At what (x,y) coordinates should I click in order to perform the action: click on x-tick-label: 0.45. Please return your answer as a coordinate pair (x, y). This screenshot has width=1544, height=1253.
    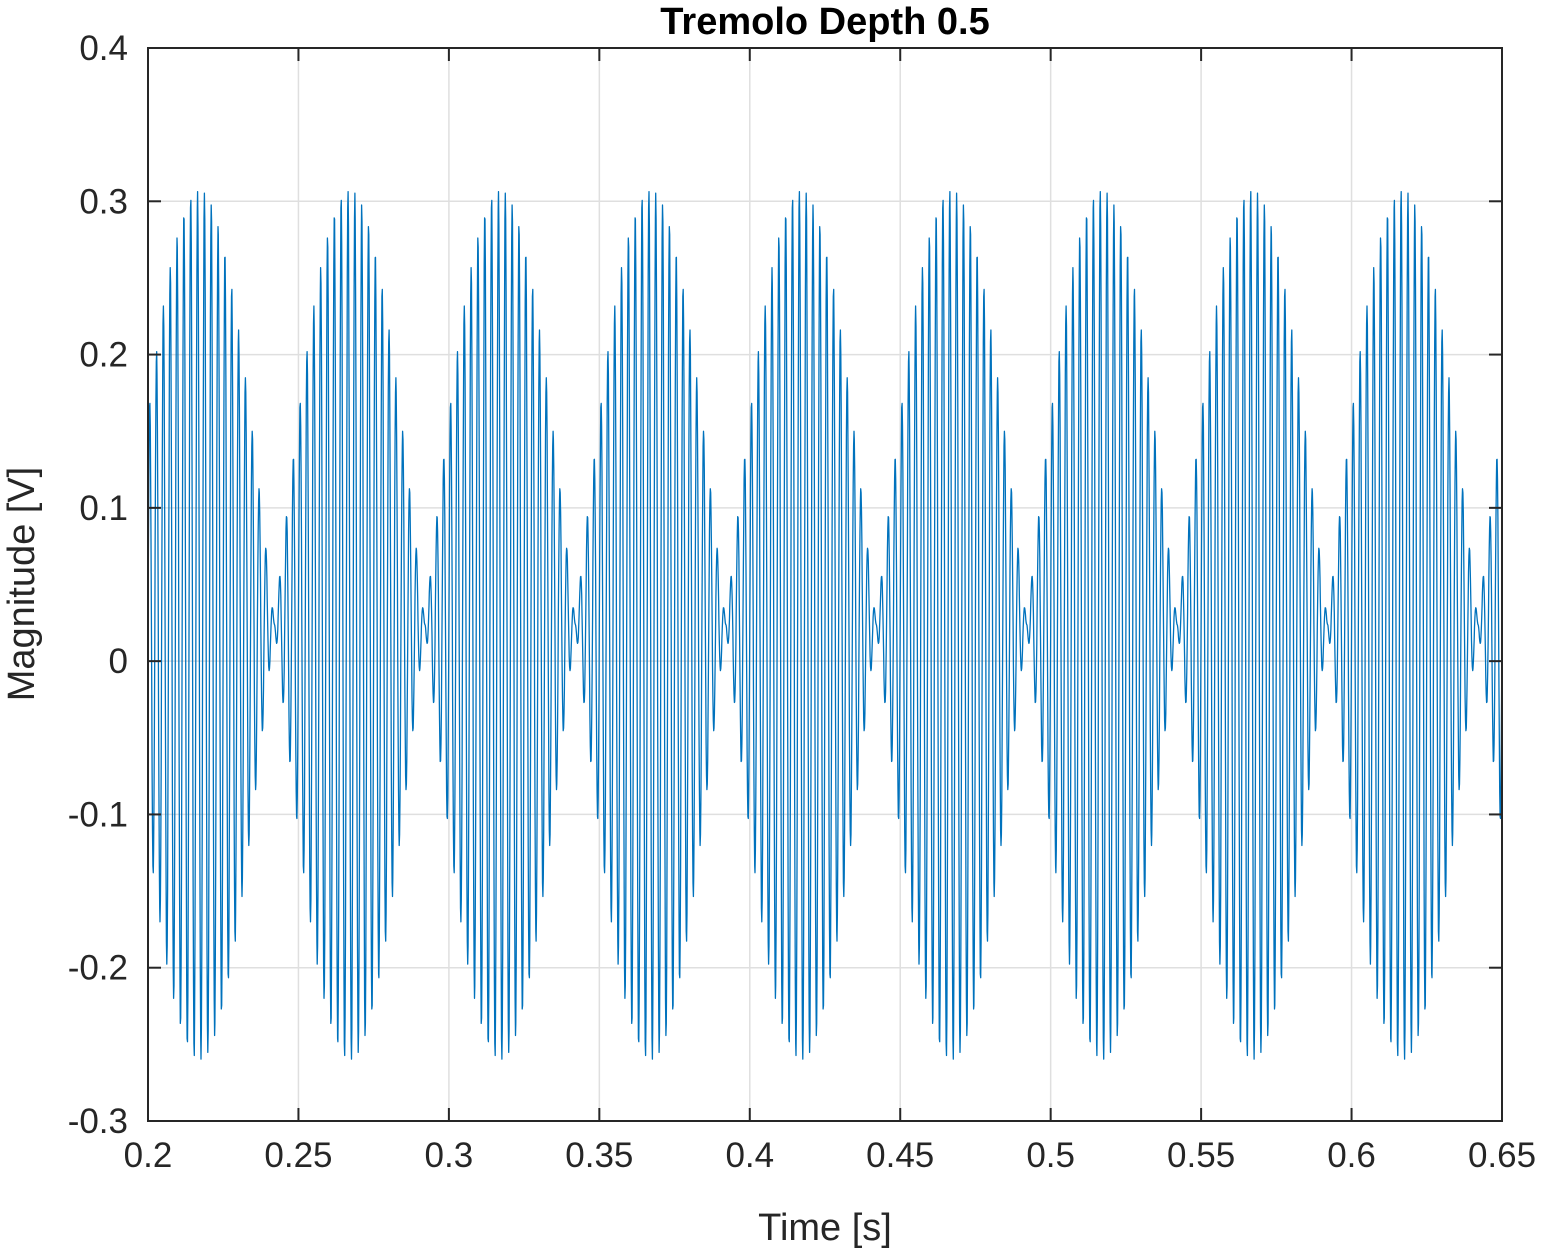
    Looking at the image, I should click on (900, 1155).